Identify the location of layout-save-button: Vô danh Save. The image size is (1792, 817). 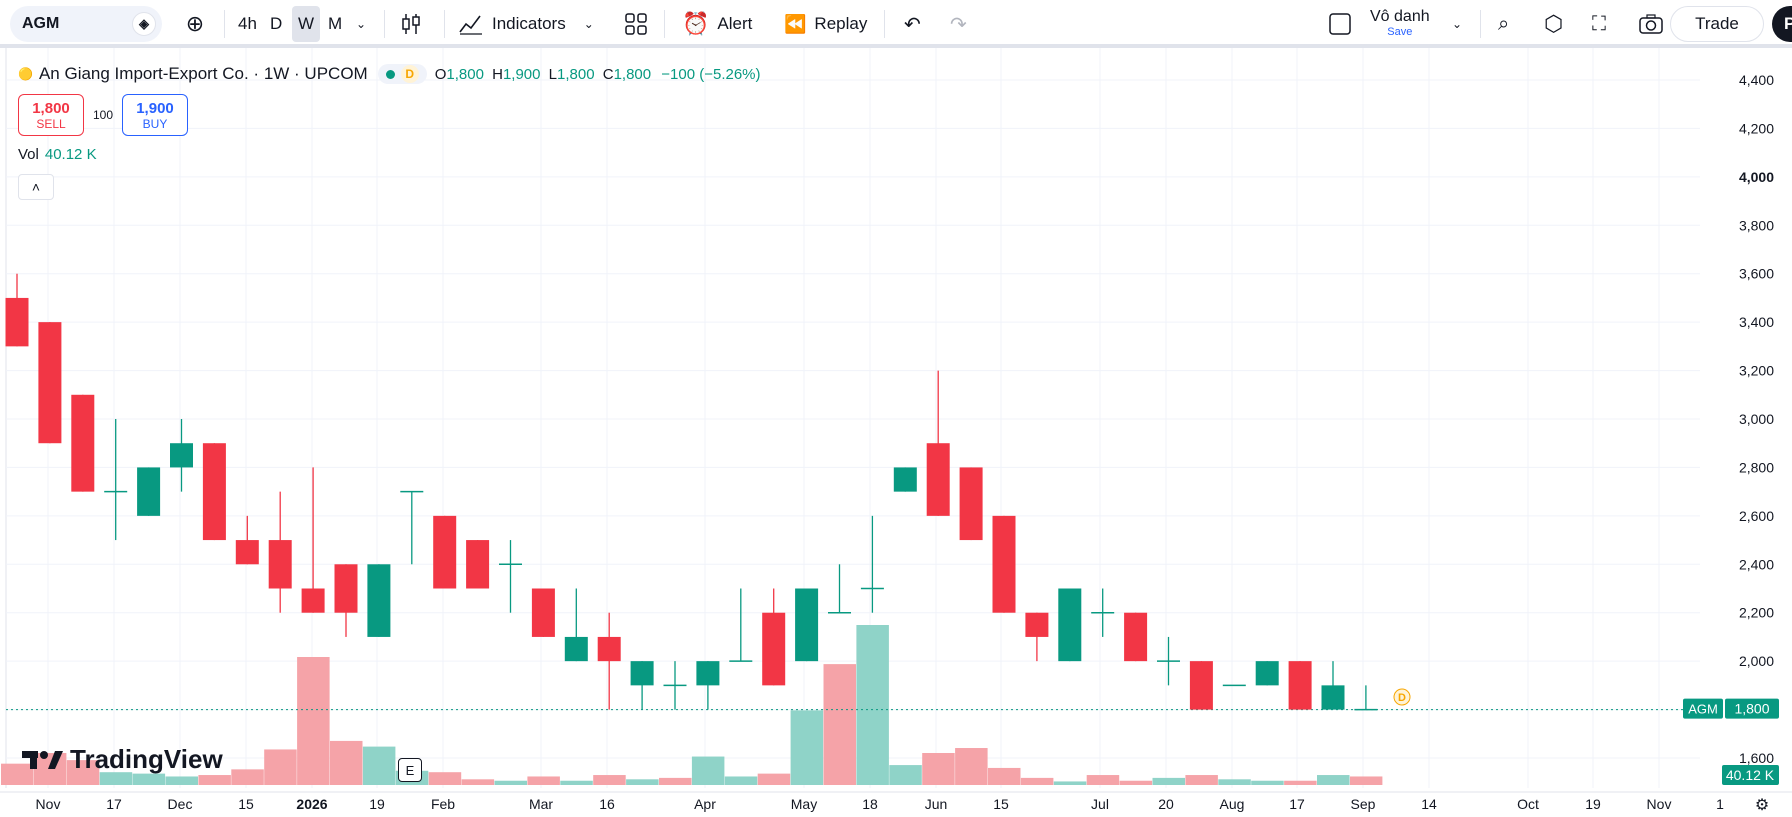
(1400, 23).